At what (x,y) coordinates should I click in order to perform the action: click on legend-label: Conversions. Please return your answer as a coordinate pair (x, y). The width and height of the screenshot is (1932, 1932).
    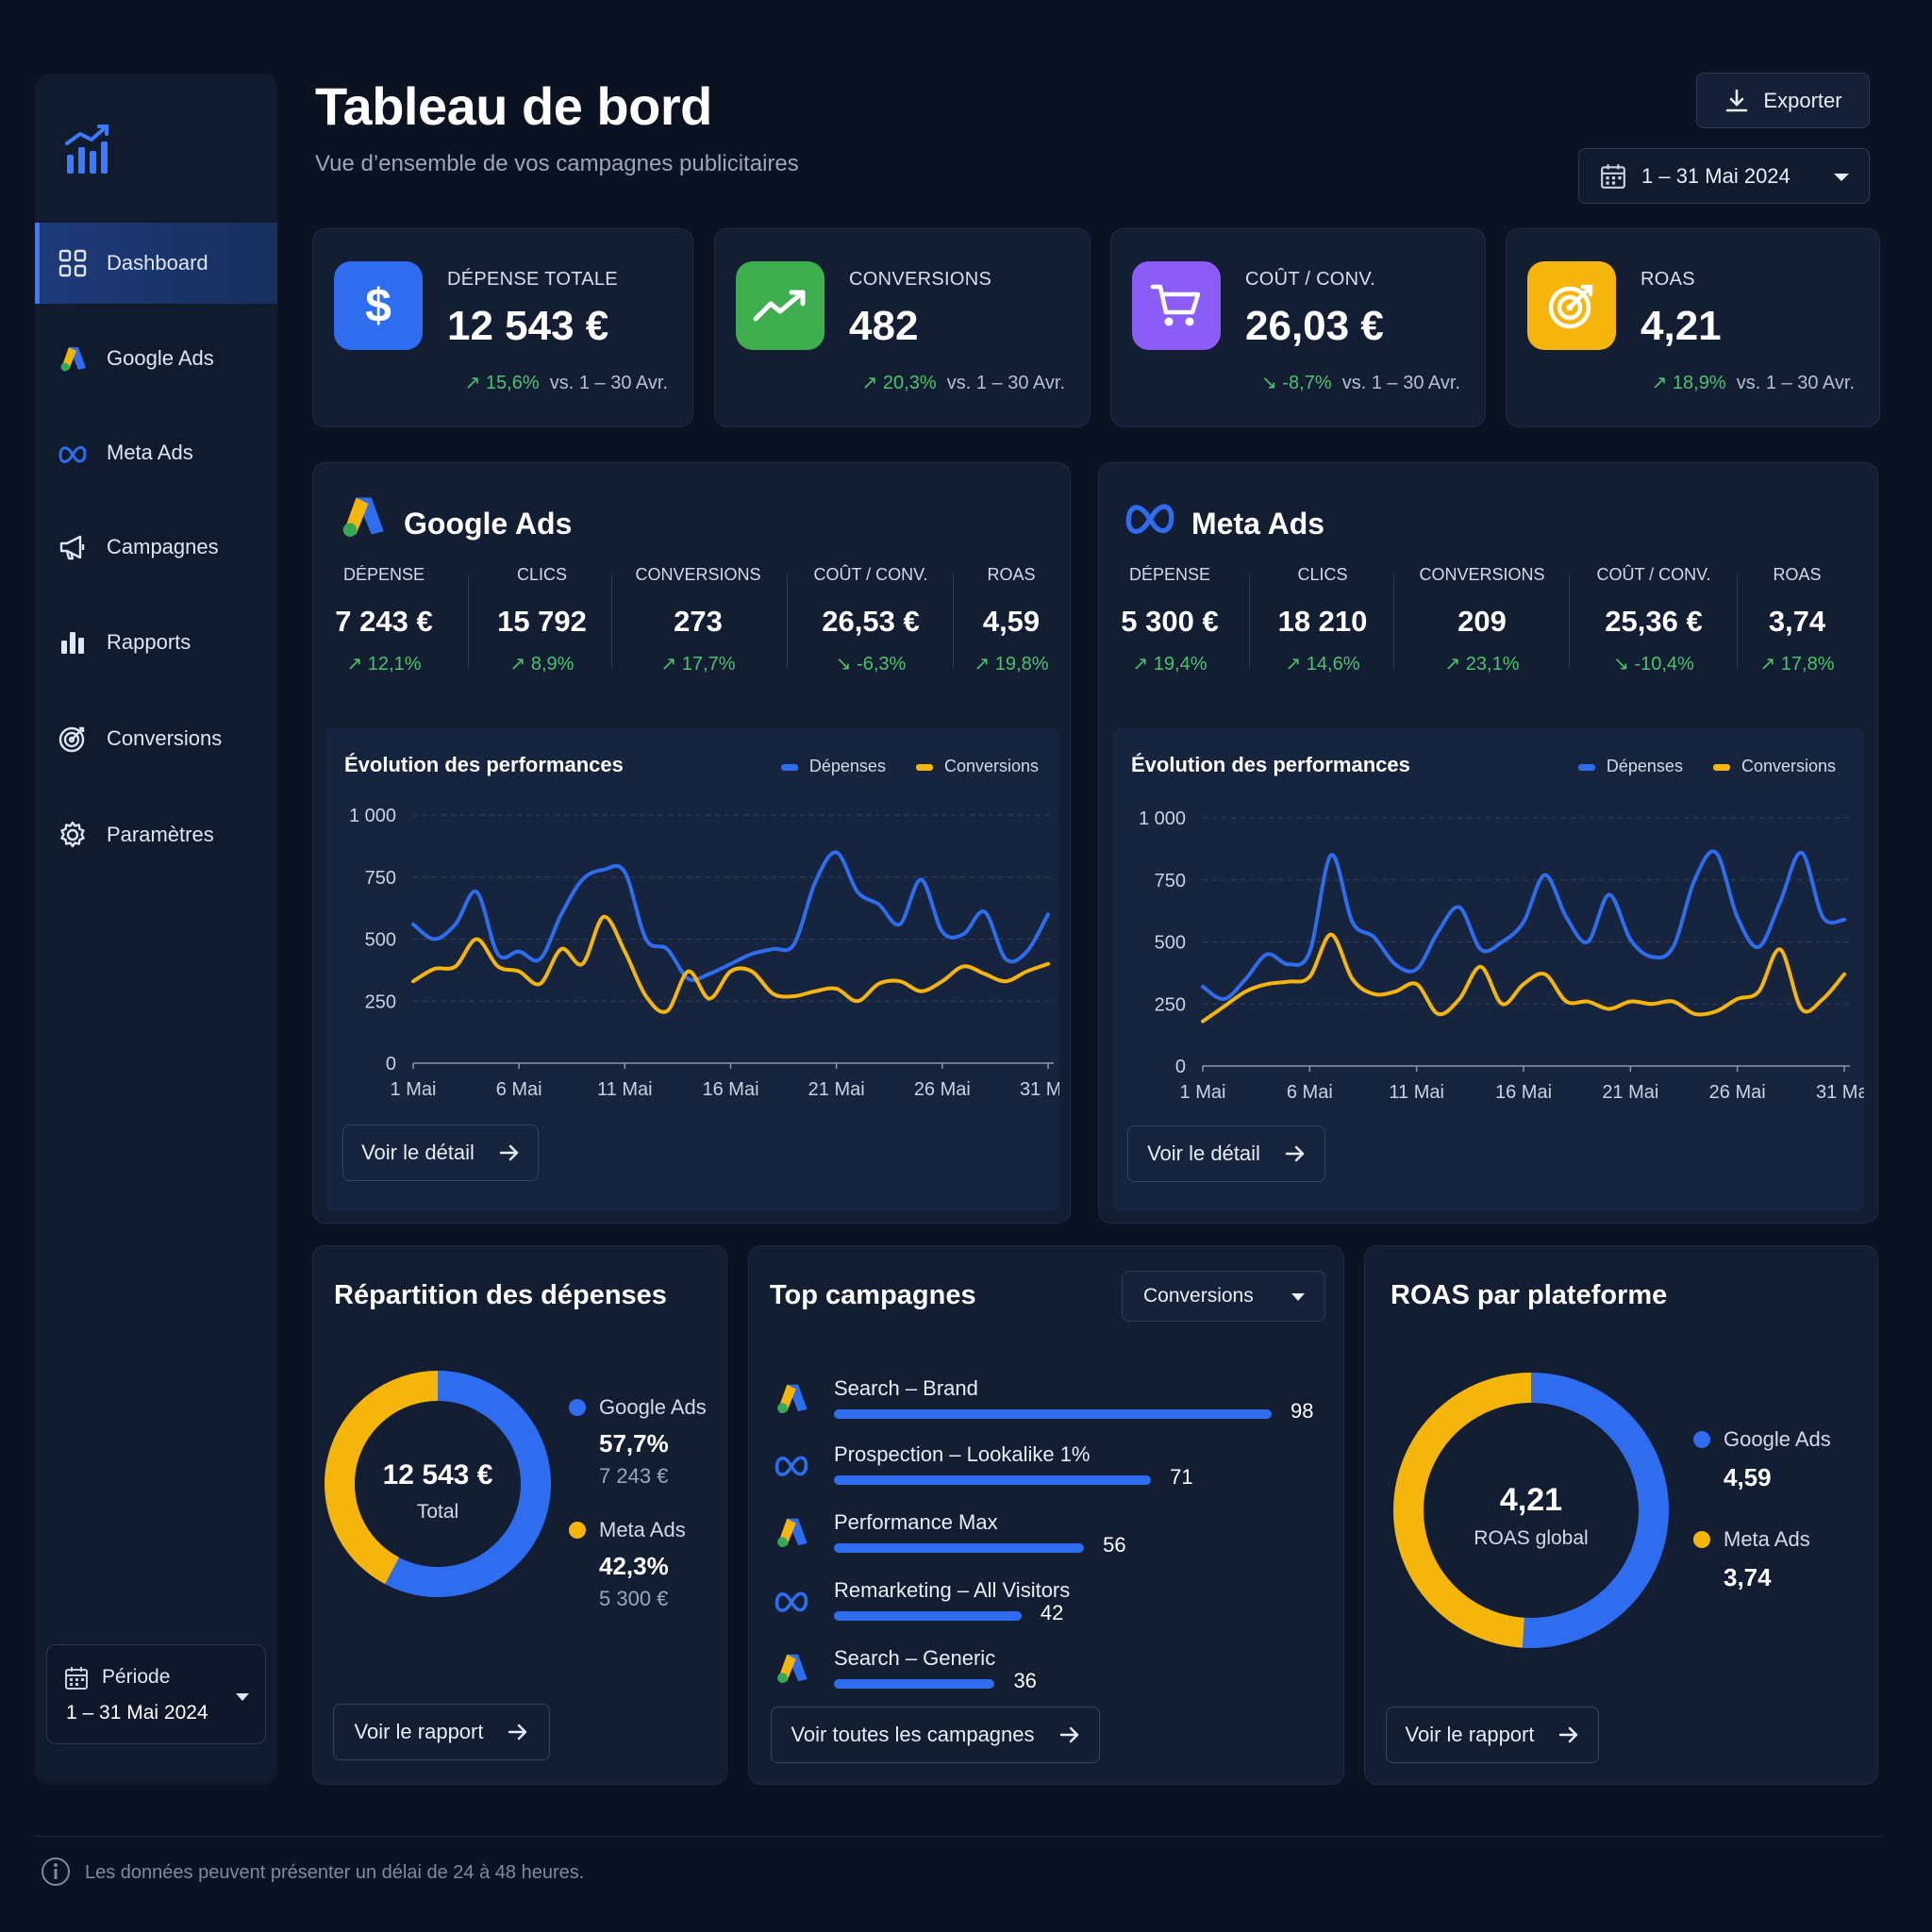
    Looking at the image, I should click on (991, 766).